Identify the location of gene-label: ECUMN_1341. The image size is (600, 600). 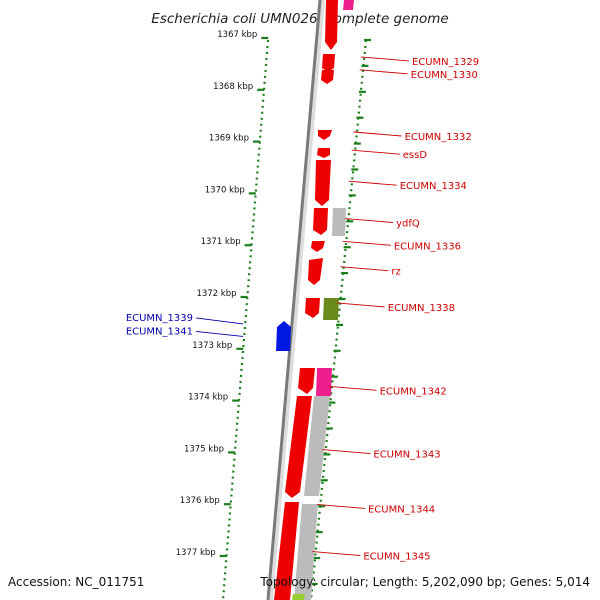
(159, 331).